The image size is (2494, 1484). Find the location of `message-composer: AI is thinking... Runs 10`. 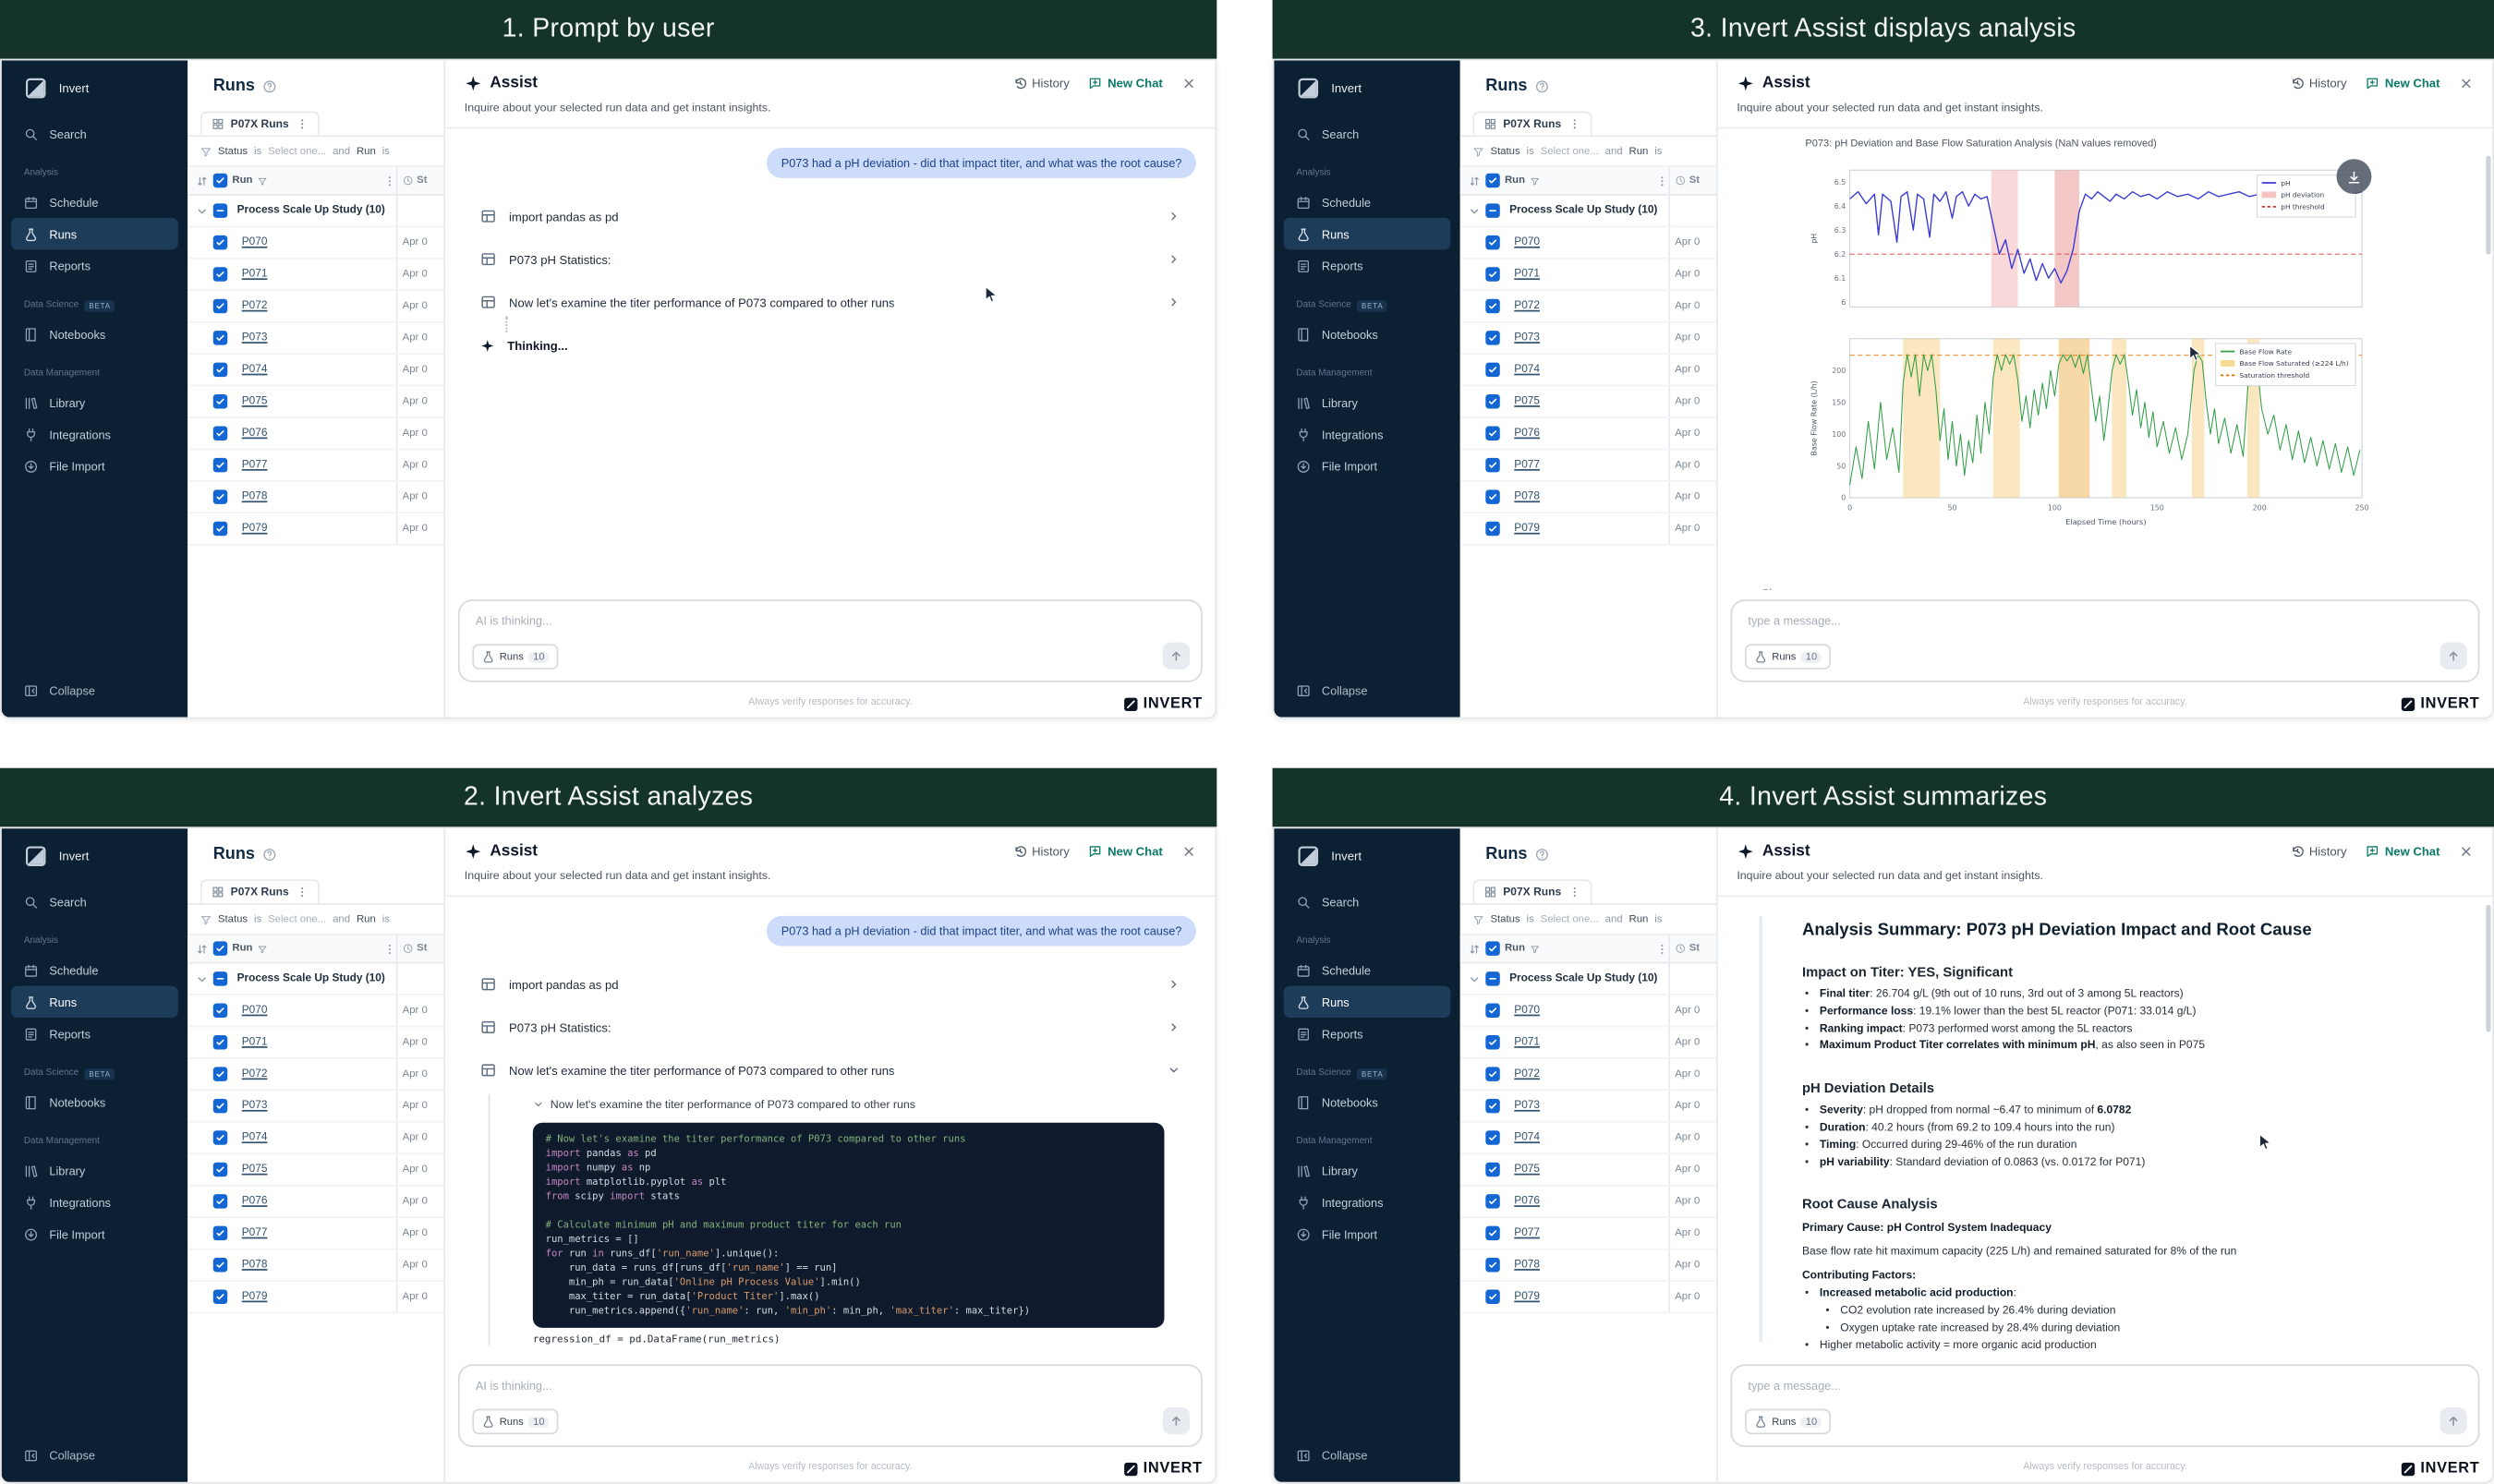

message-composer: AI is thinking... Runs 10 is located at coordinates (830, 1405).